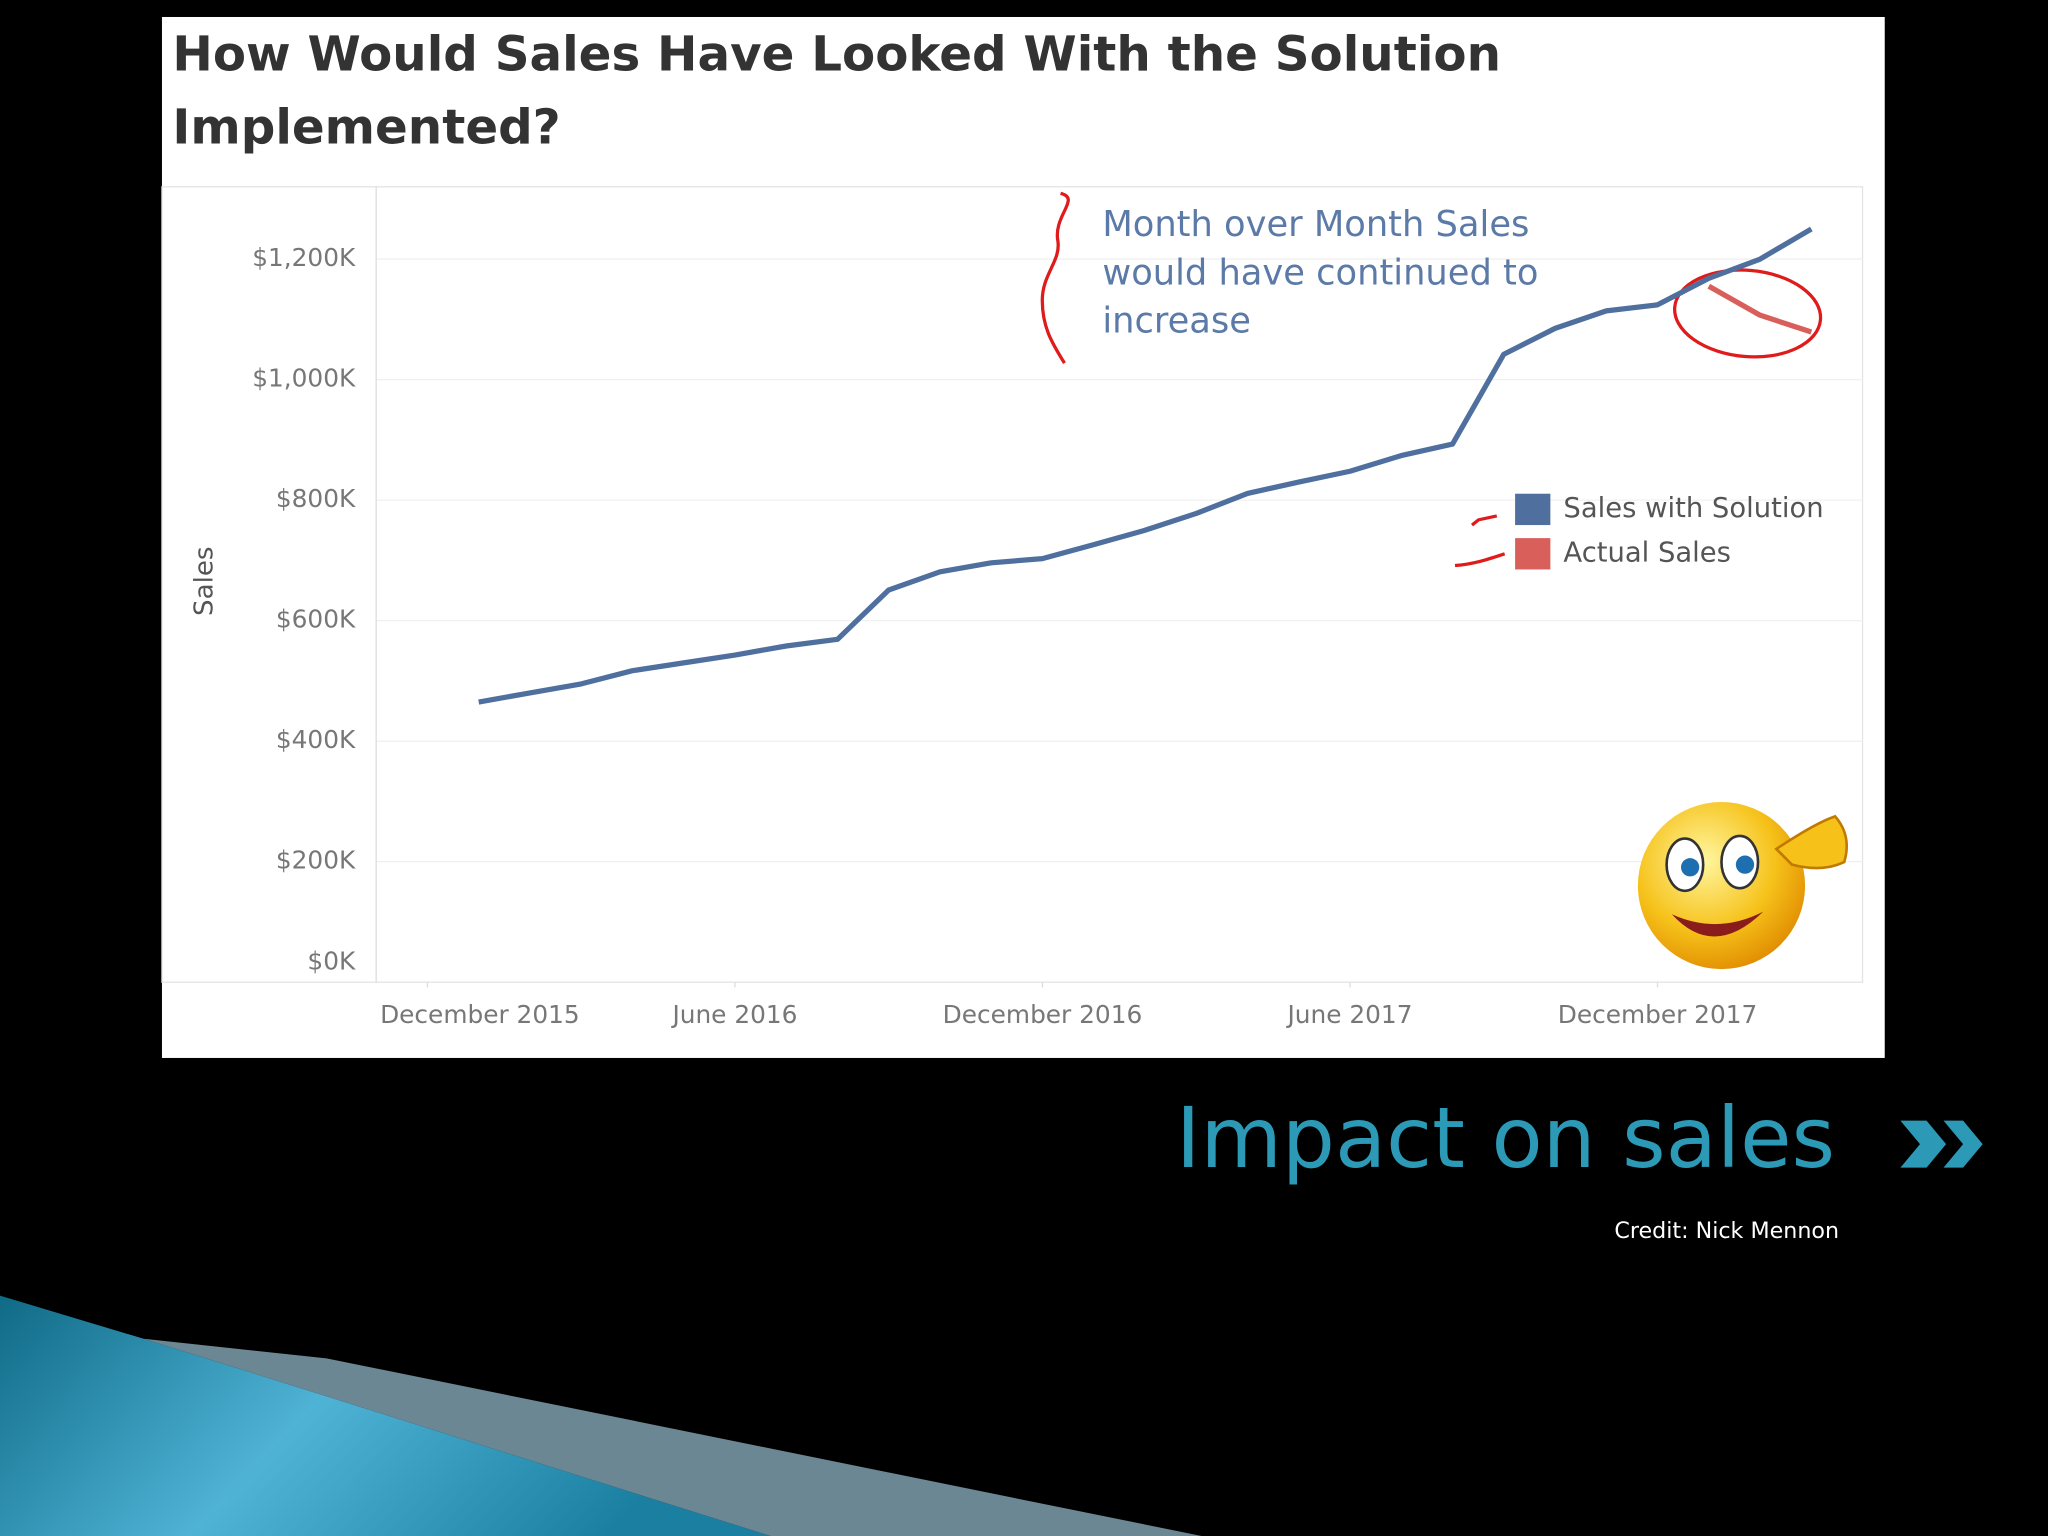 Image resolution: width=2048 pixels, height=1536 pixels. I want to click on y-tick-label: $1,000K, so click(304, 378).